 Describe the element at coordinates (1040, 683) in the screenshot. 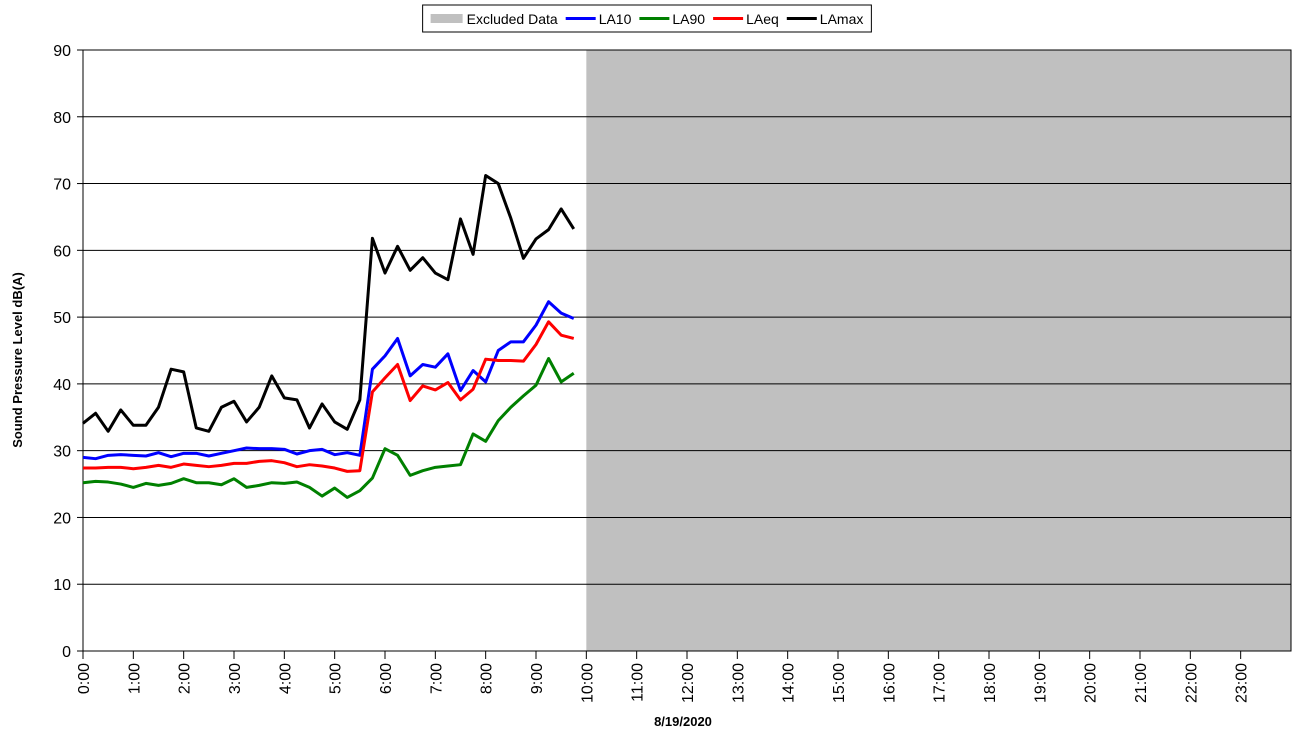

I see `x-tick-label: 19:00` at that location.